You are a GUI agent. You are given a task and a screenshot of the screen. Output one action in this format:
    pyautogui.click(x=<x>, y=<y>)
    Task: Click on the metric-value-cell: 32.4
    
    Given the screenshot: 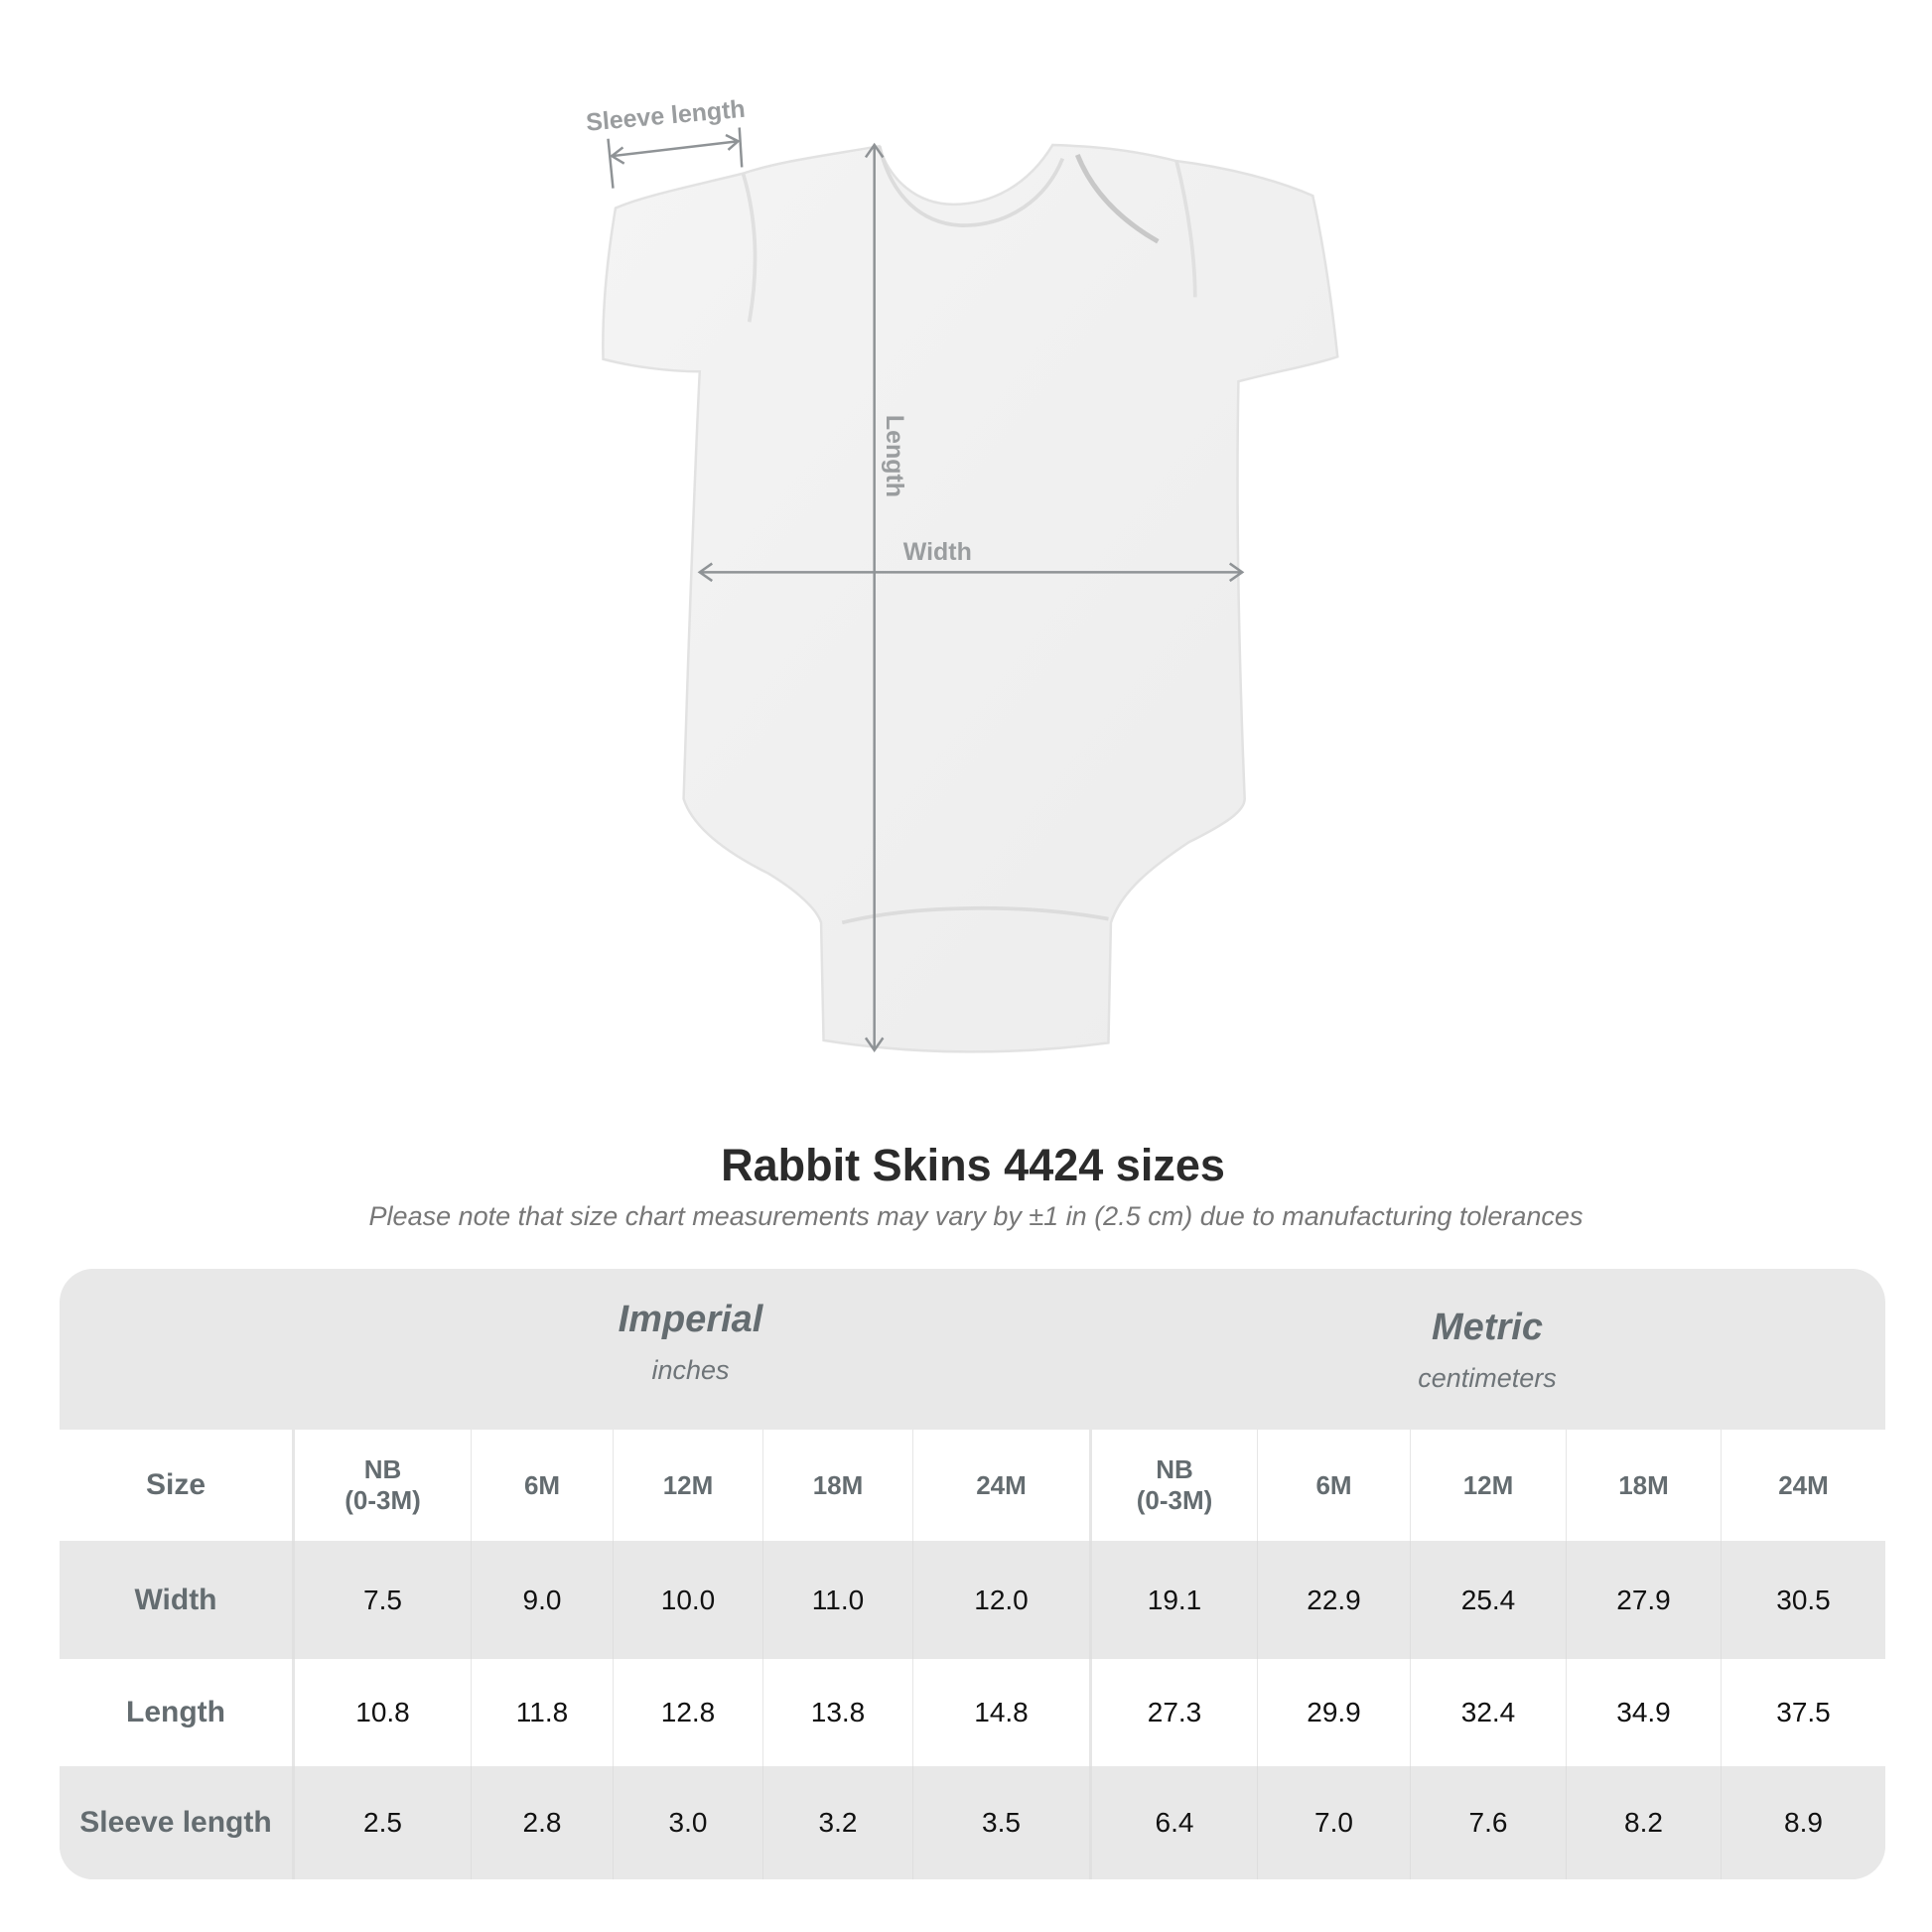 What is the action you would take?
    pyautogui.click(x=1488, y=1713)
    